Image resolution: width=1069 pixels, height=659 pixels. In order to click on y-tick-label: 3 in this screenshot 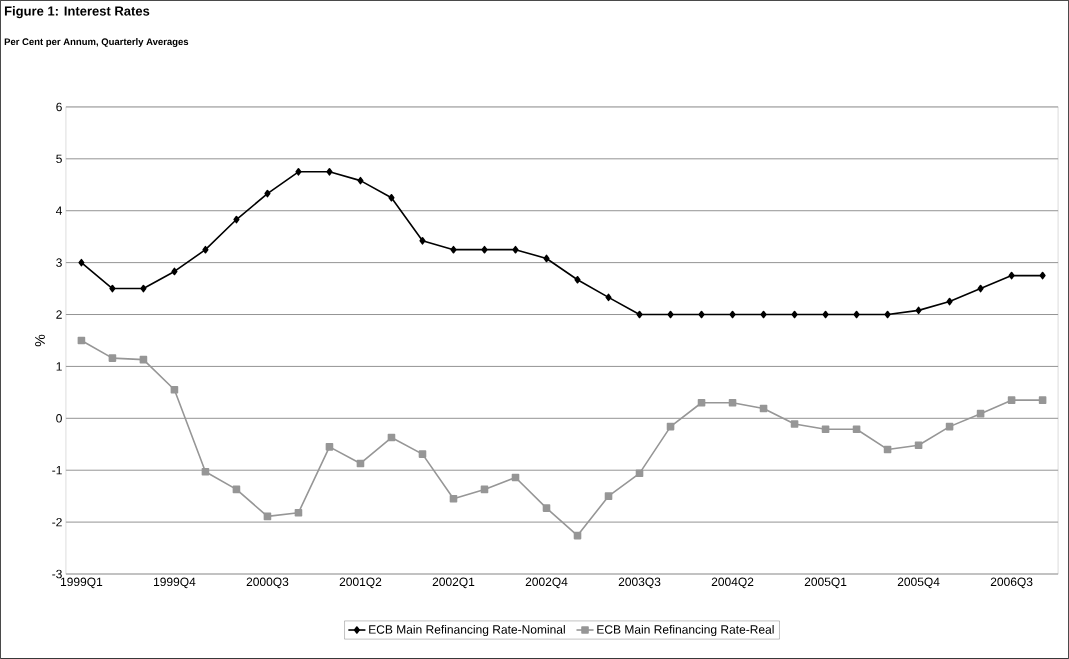, I will do `click(59, 262)`.